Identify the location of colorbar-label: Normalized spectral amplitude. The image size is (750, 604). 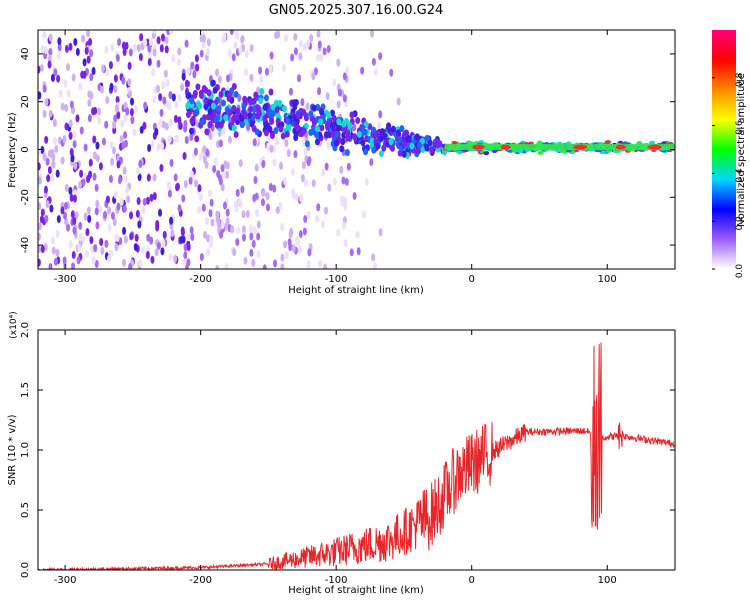
(741, 150).